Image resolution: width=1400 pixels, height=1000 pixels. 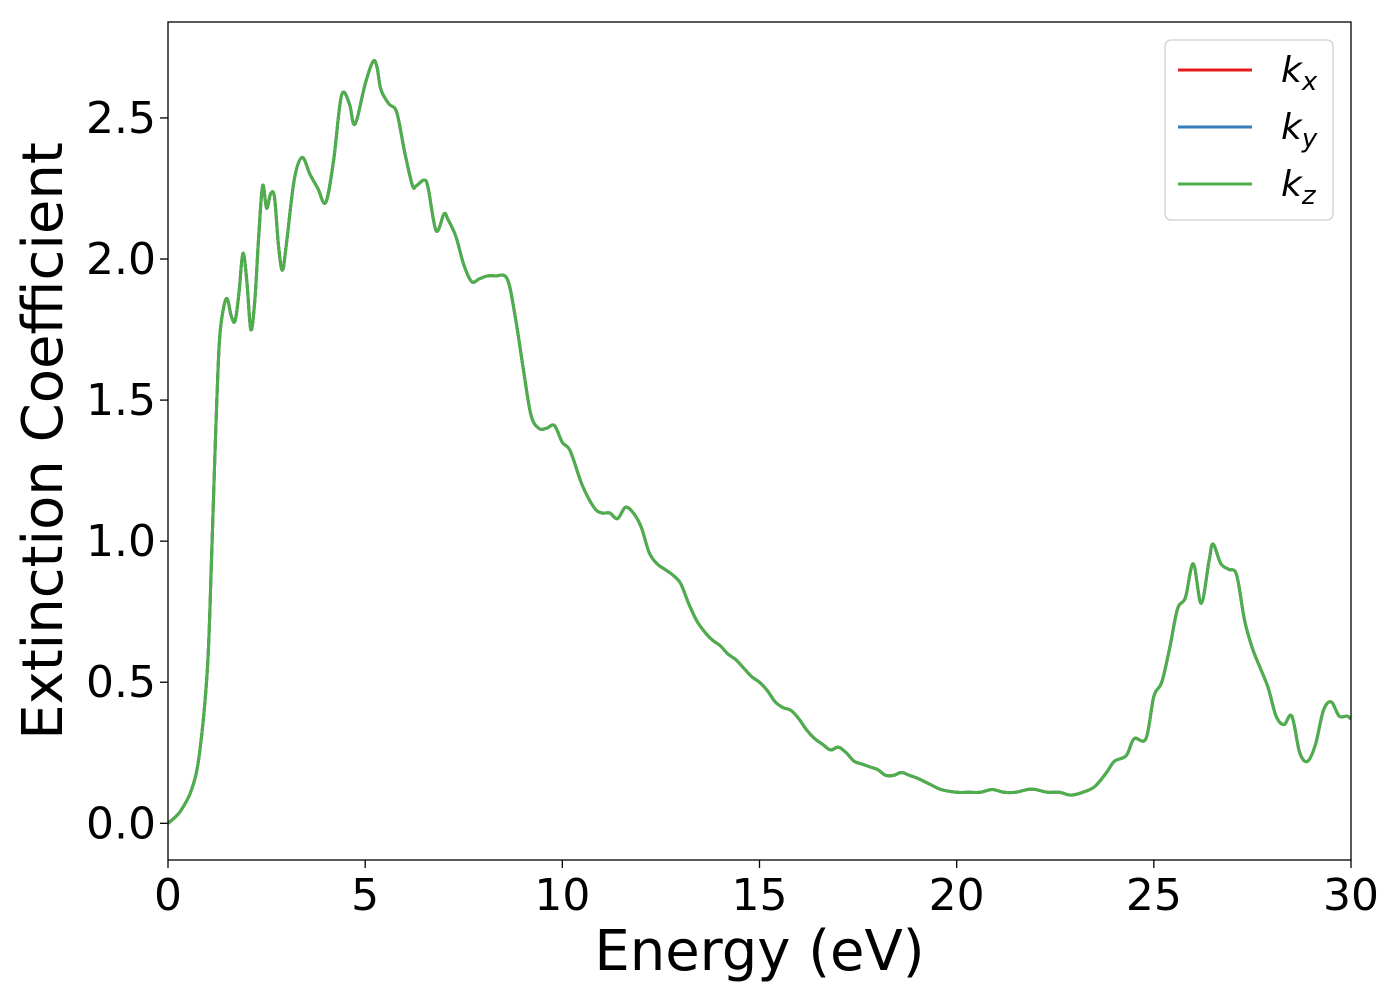 I want to click on x-tick-label: 10, so click(x=562, y=895).